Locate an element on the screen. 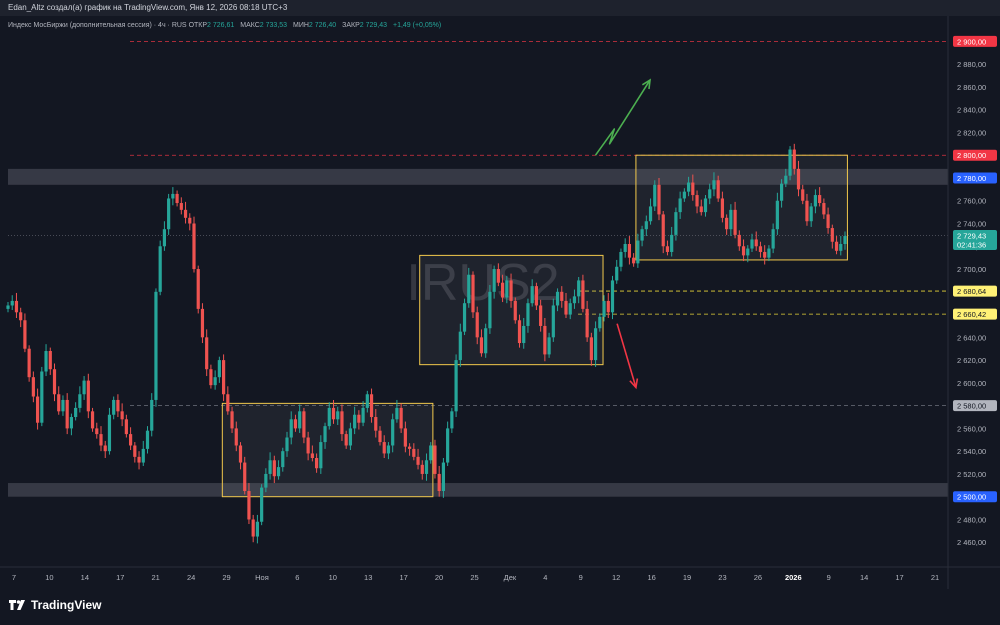 This screenshot has height=625, width=1000. price-label-text: 2 500,00 is located at coordinates (971, 497).